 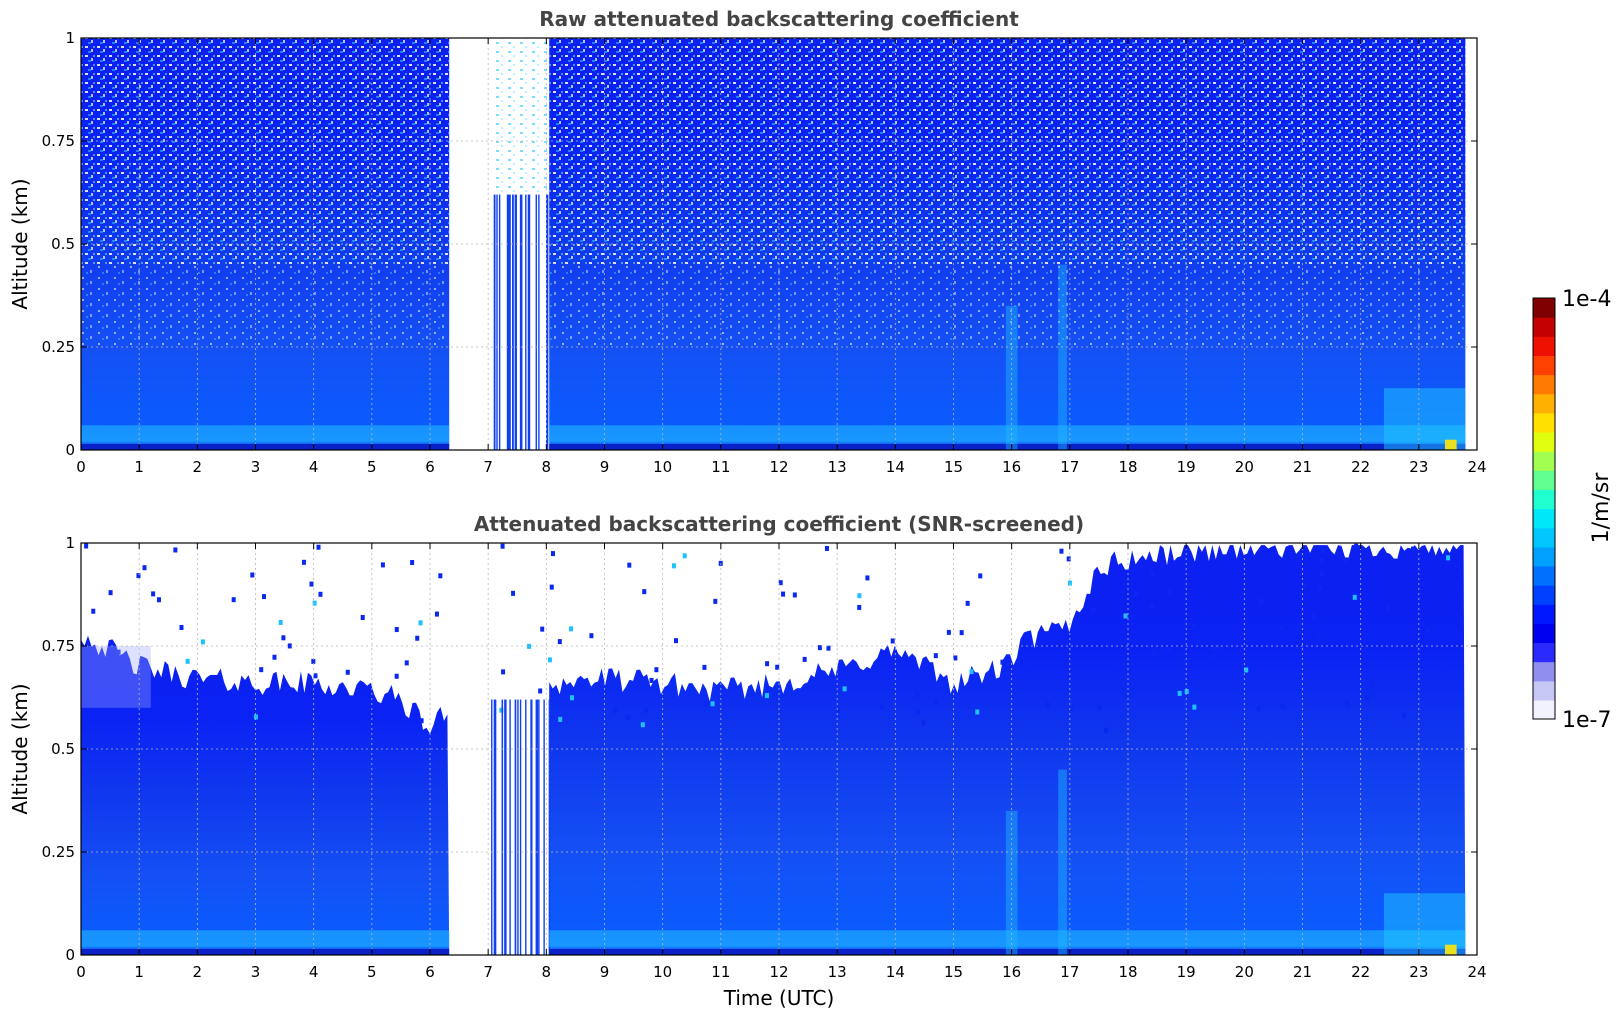 I want to click on enhanced-feature, so click(x=1062, y=862).